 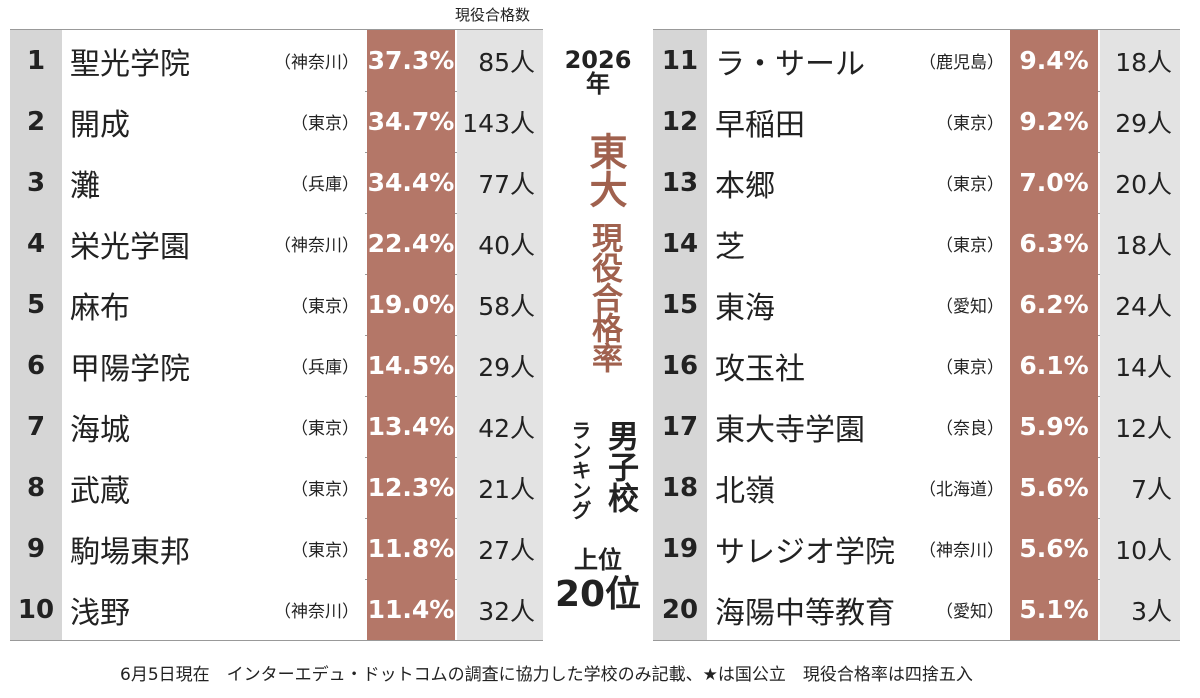 I want to click on school-name: 攻玉社, so click(x=858, y=365).